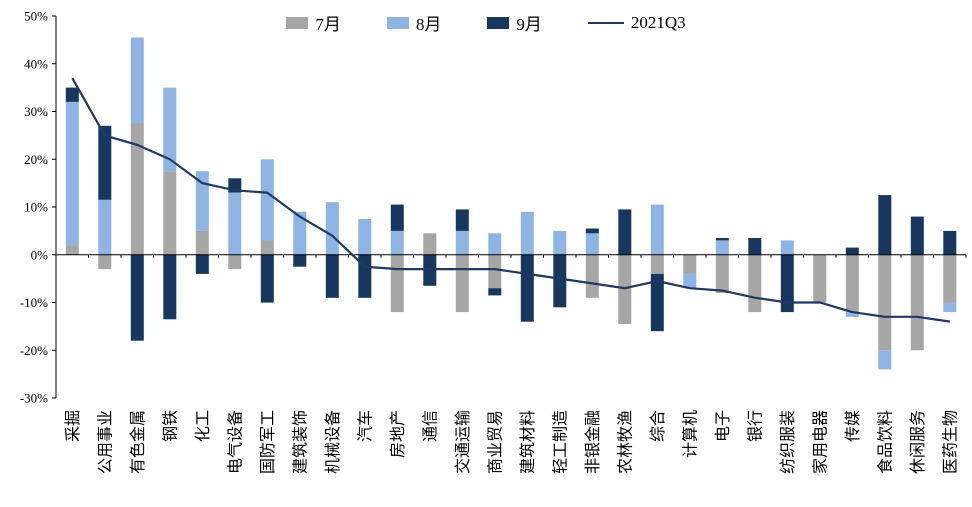  I want to click on category-label: 商业贸易, so click(495, 442).